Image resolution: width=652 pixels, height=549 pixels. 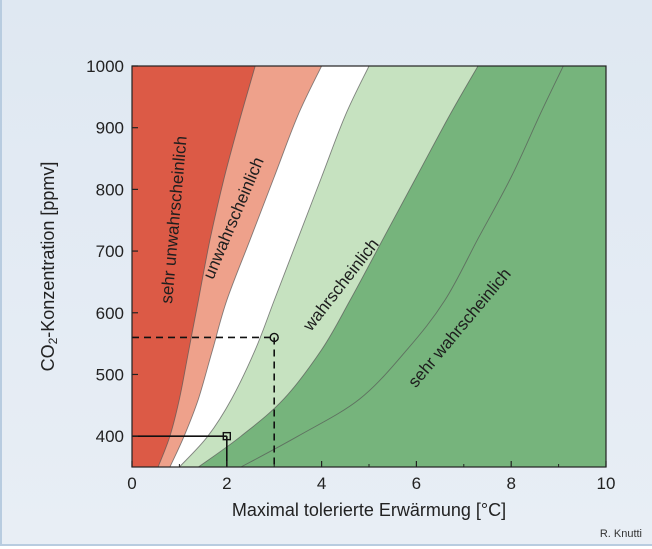 What do you see at coordinates (48, 357) in the screenshot?
I see `y-axis-label-prefix: CO` at bounding box center [48, 357].